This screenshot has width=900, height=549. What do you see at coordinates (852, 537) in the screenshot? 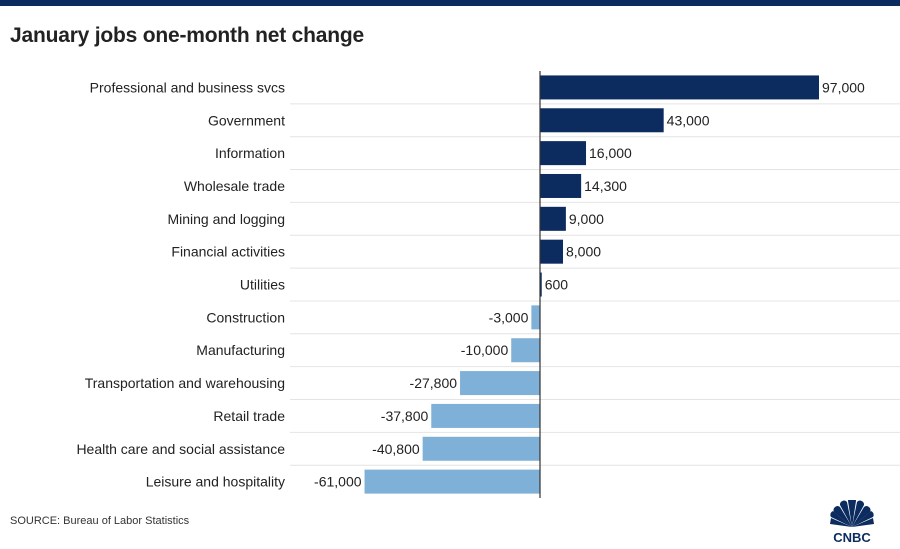
I see `logo-text: CNBC` at bounding box center [852, 537].